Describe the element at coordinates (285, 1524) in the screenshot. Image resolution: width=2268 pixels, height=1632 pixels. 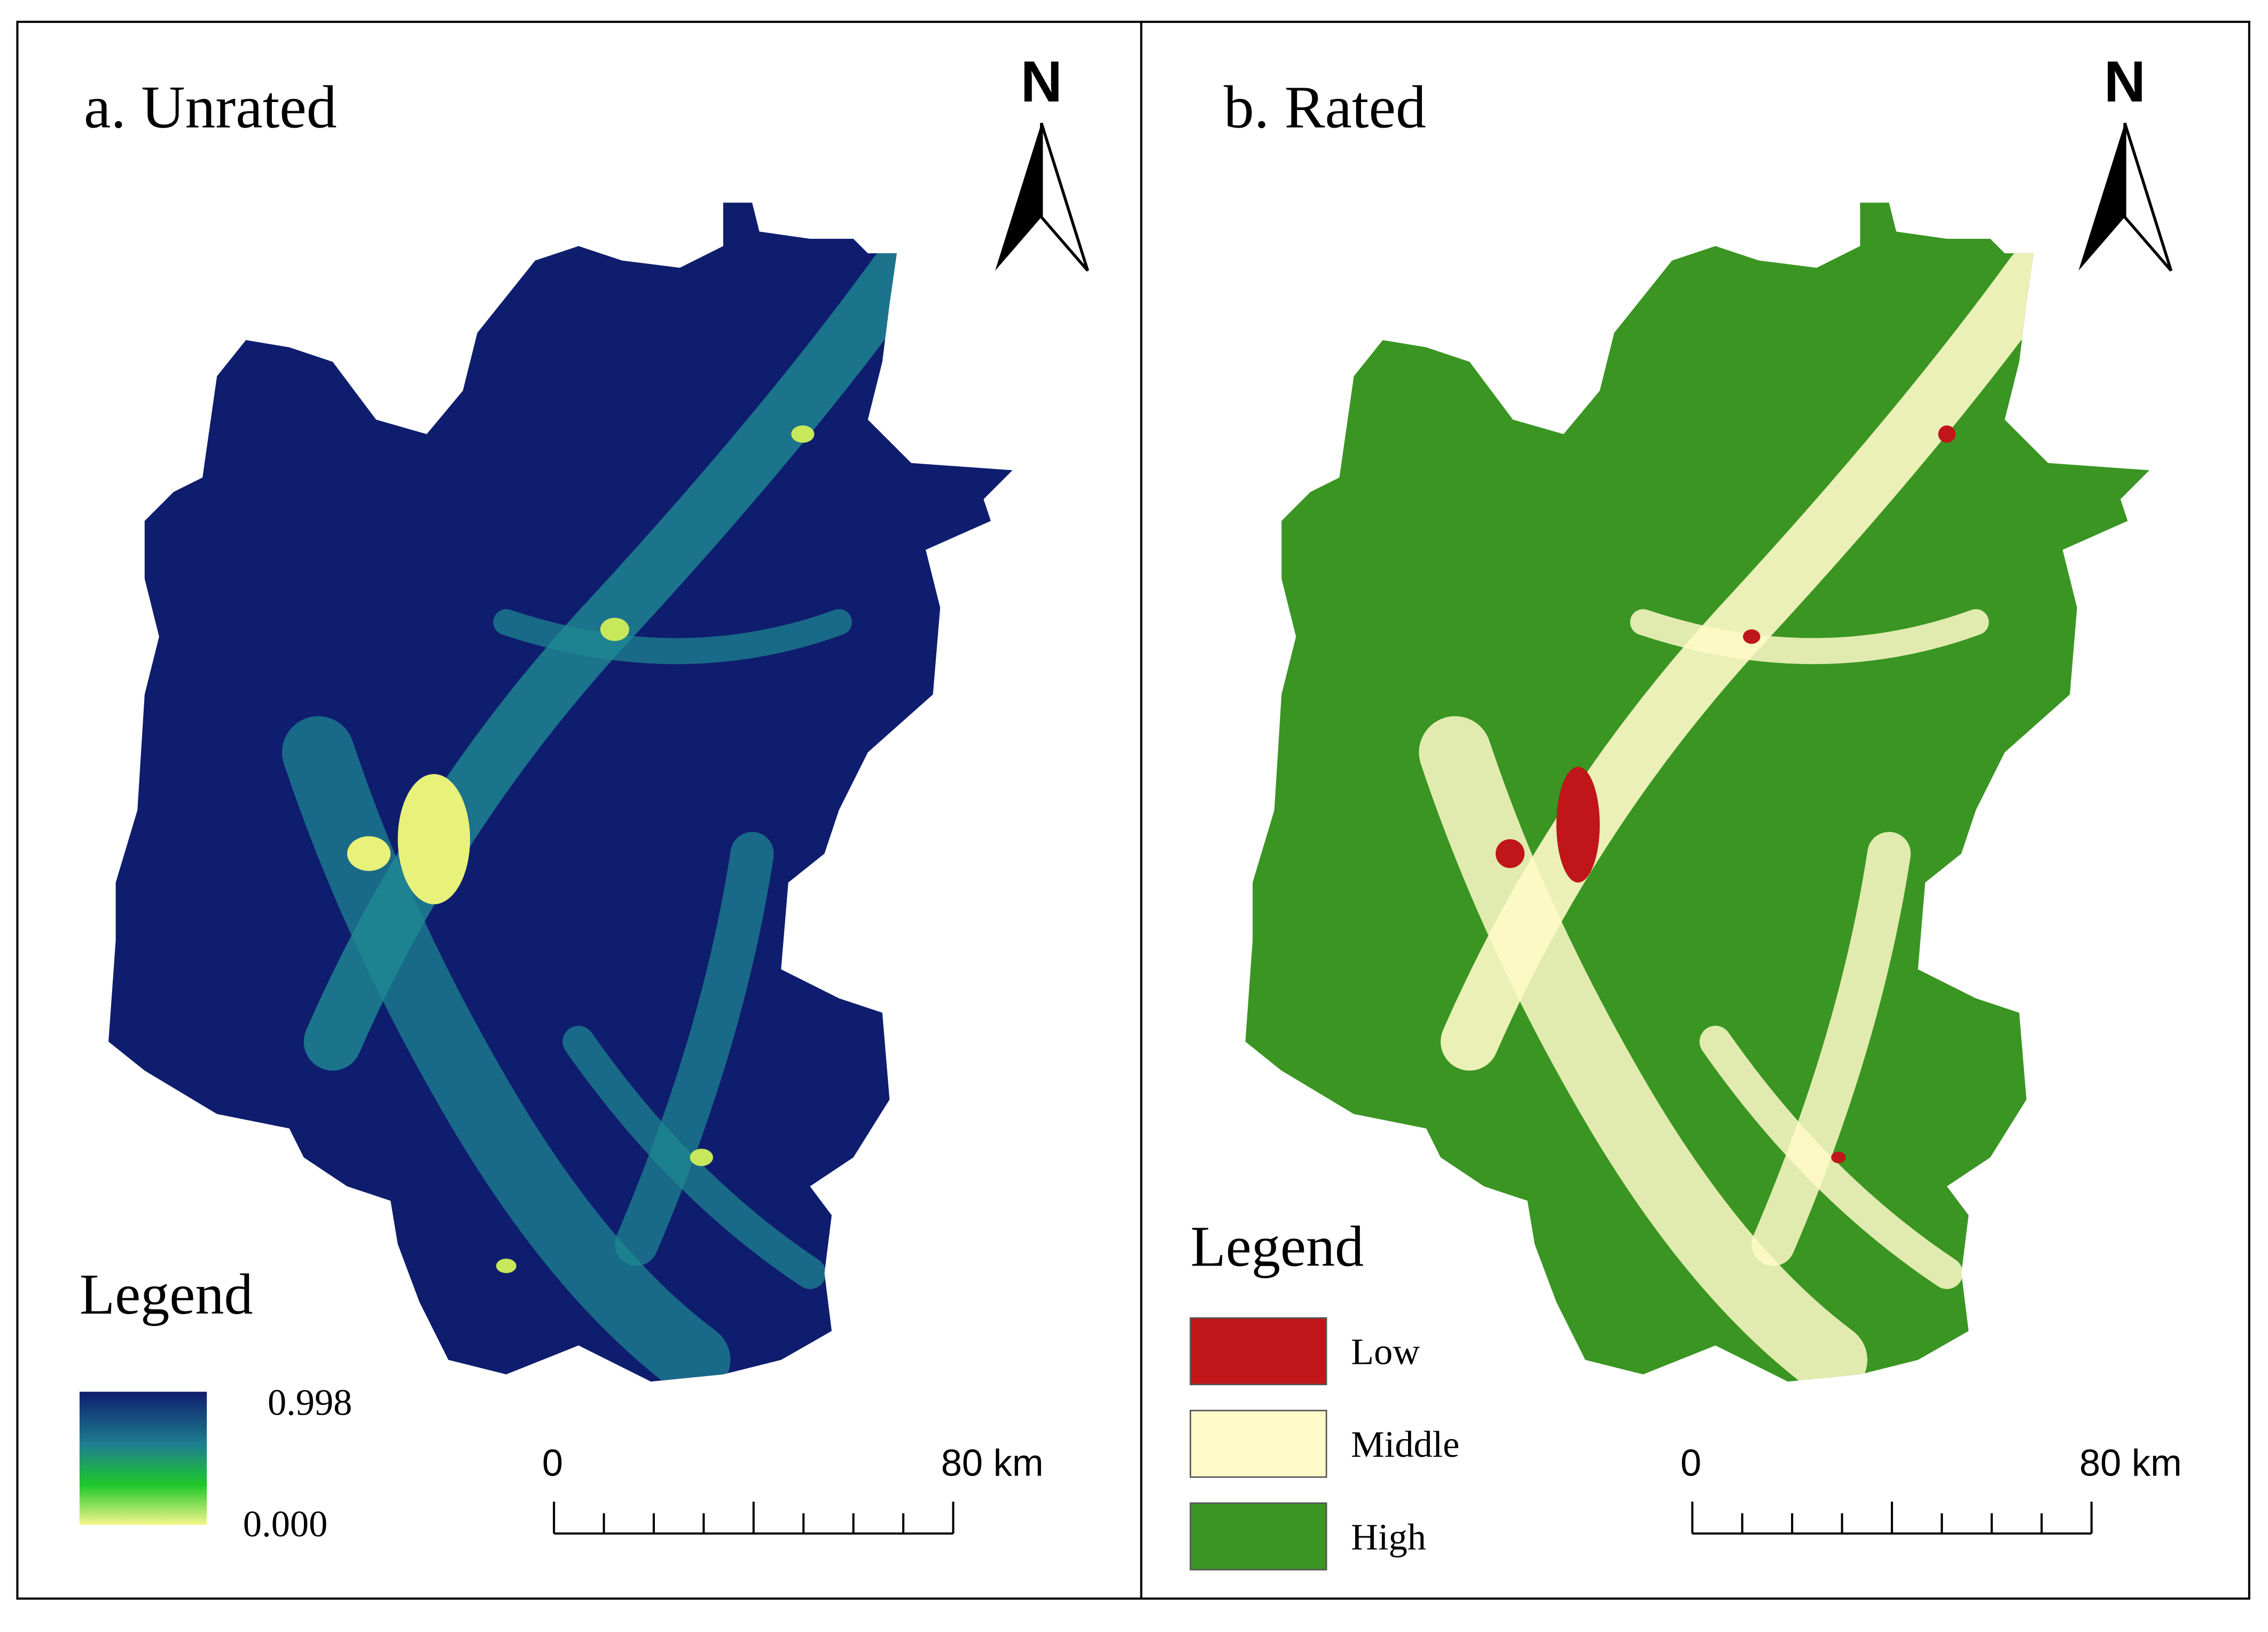
I see `legend-min: 0.000` at that location.